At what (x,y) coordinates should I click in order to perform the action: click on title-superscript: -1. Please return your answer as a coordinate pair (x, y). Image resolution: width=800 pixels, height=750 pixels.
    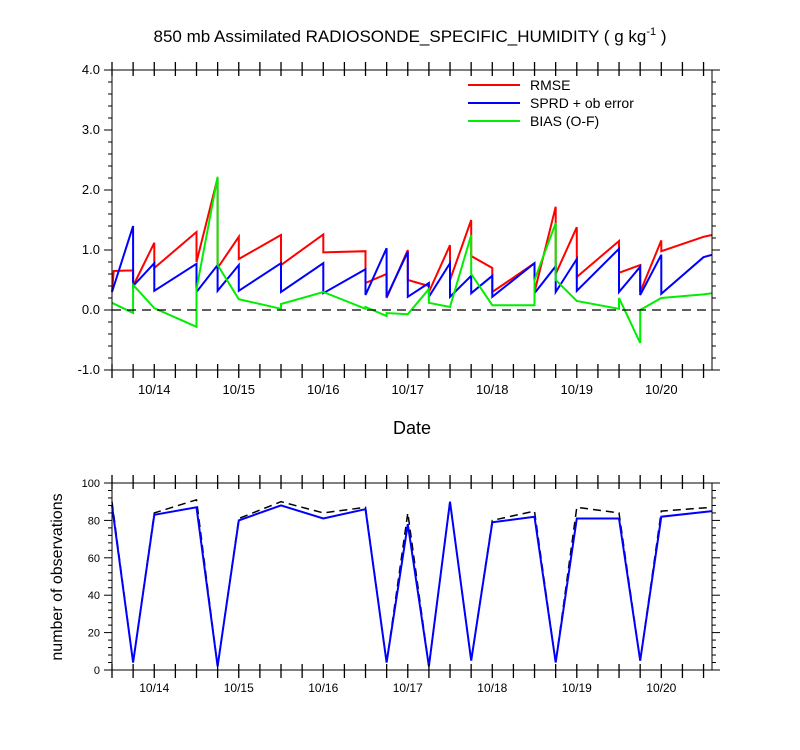
    Looking at the image, I should click on (651, 32).